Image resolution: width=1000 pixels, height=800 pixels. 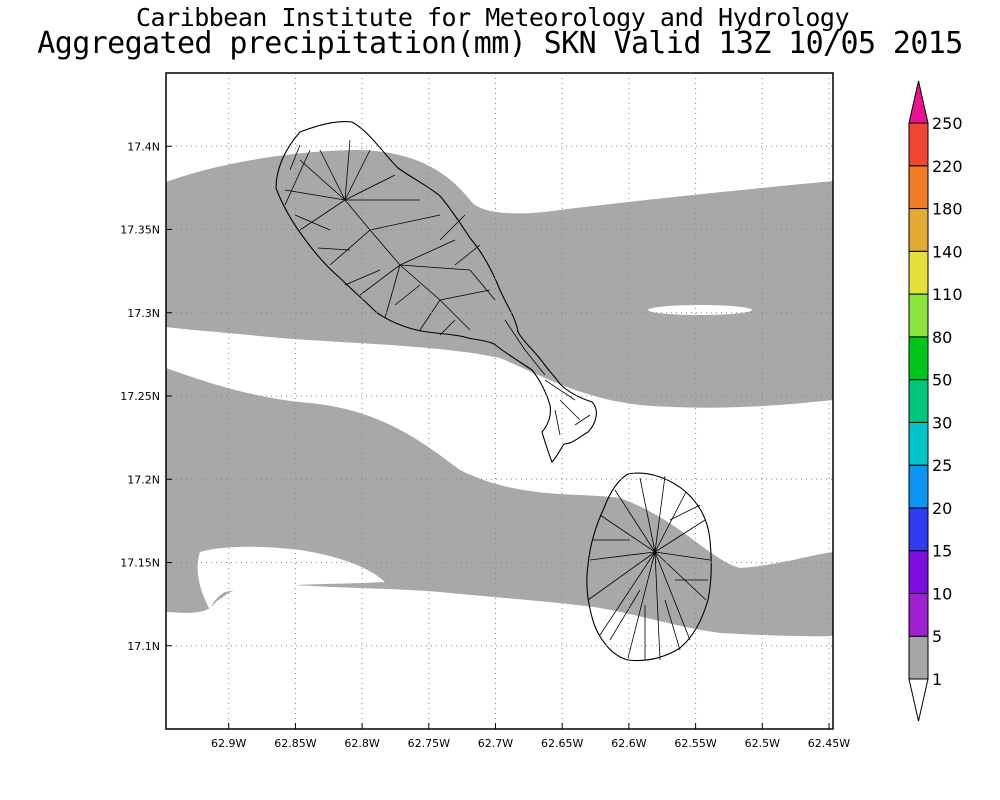 What do you see at coordinates (947, 251) in the screenshot?
I see `colorbar-label: 140` at bounding box center [947, 251].